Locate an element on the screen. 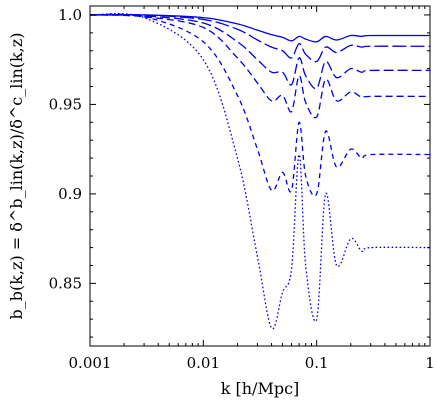 The height and width of the screenshot is (406, 436). x-tick-label: 0.01 is located at coordinates (203, 363).